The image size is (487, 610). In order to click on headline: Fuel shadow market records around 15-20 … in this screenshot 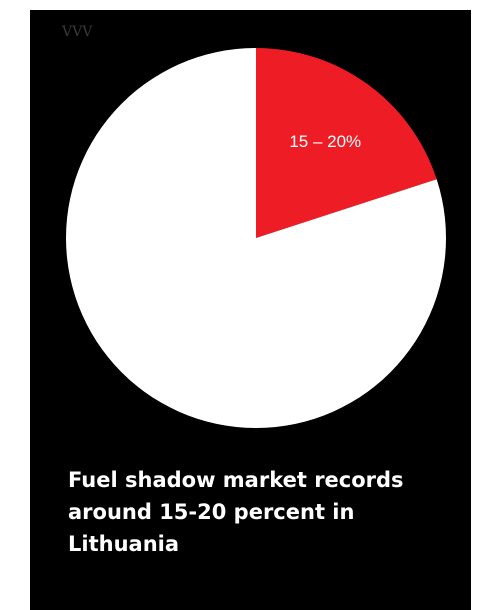, I will do `click(236, 512)`.